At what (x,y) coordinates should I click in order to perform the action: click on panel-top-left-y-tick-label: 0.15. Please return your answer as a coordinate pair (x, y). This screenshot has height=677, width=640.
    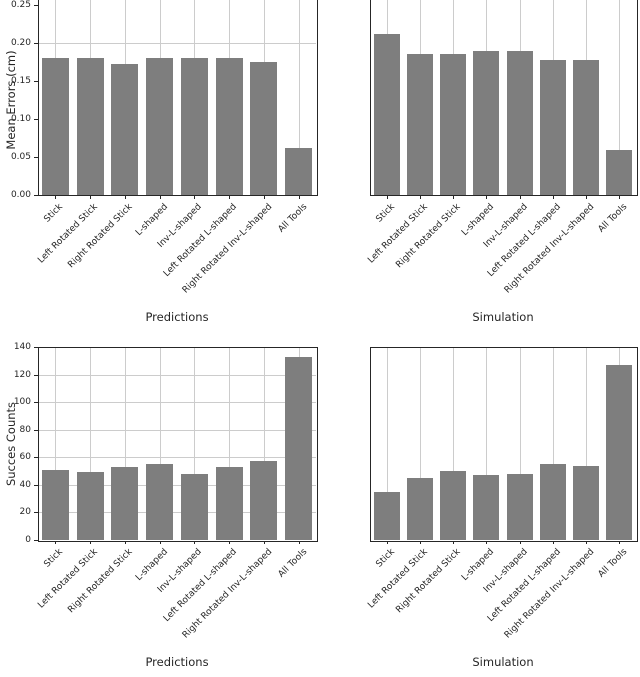
    Looking at the image, I should click on (20, 81).